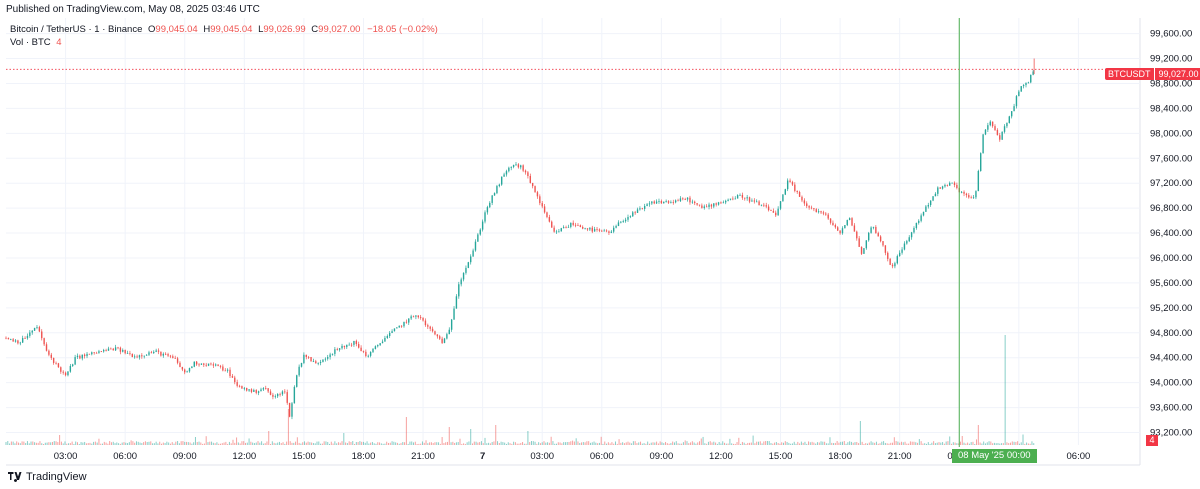 The image size is (1200, 489). What do you see at coordinates (76, 29) in the screenshot?
I see `symbol-label: Bitcoin / TetherUS · 1 · Binance` at bounding box center [76, 29].